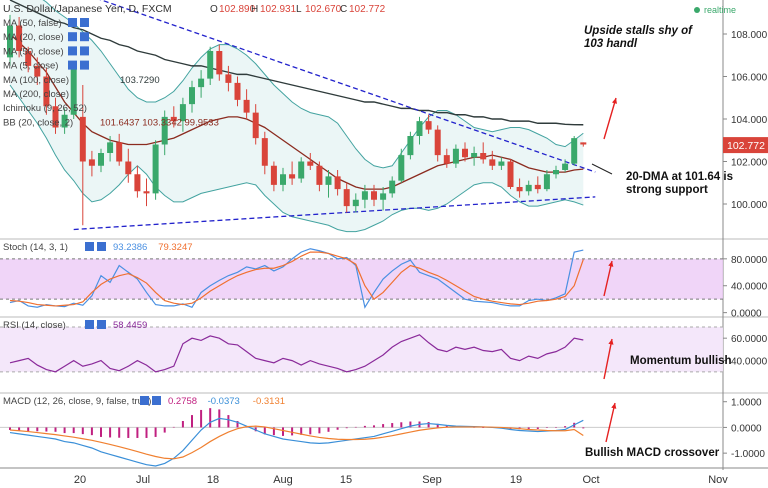  I want to click on price-axis-tick-label: 102.000, so click(749, 163).